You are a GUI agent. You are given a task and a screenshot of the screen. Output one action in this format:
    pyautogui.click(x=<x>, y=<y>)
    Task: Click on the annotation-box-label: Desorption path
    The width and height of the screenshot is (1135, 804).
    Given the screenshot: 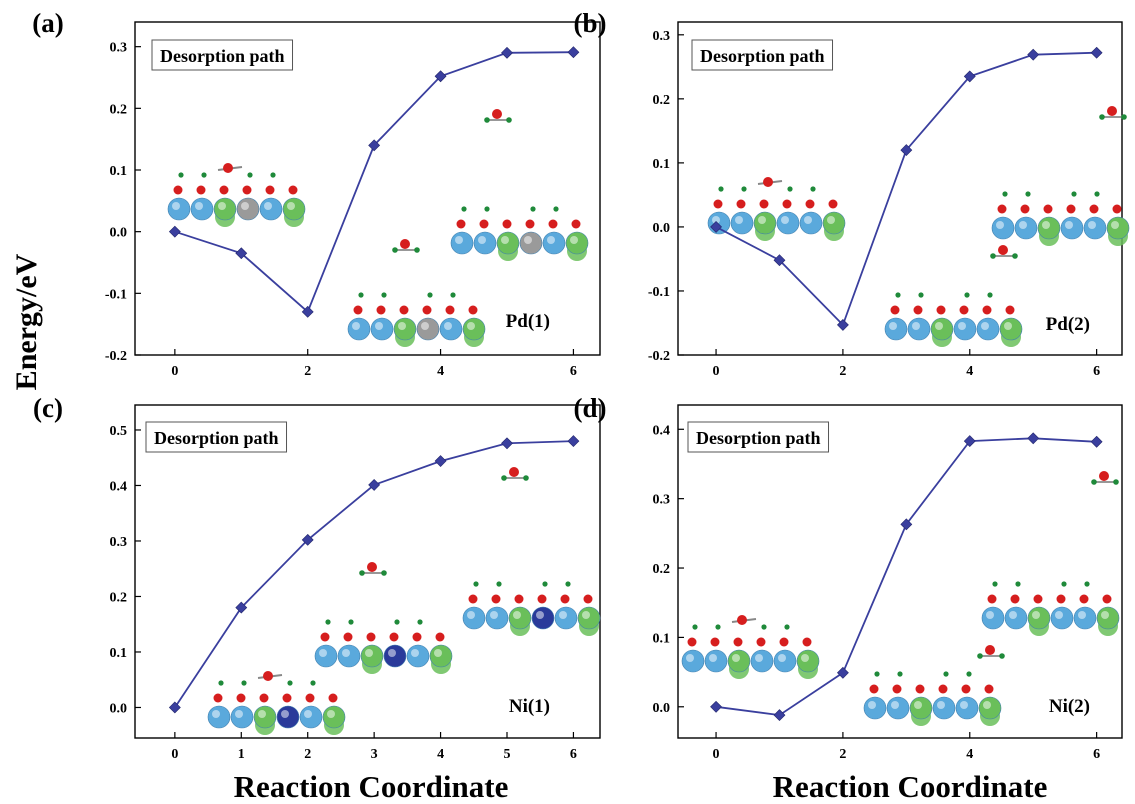 What is the action you would take?
    pyautogui.click(x=216, y=438)
    